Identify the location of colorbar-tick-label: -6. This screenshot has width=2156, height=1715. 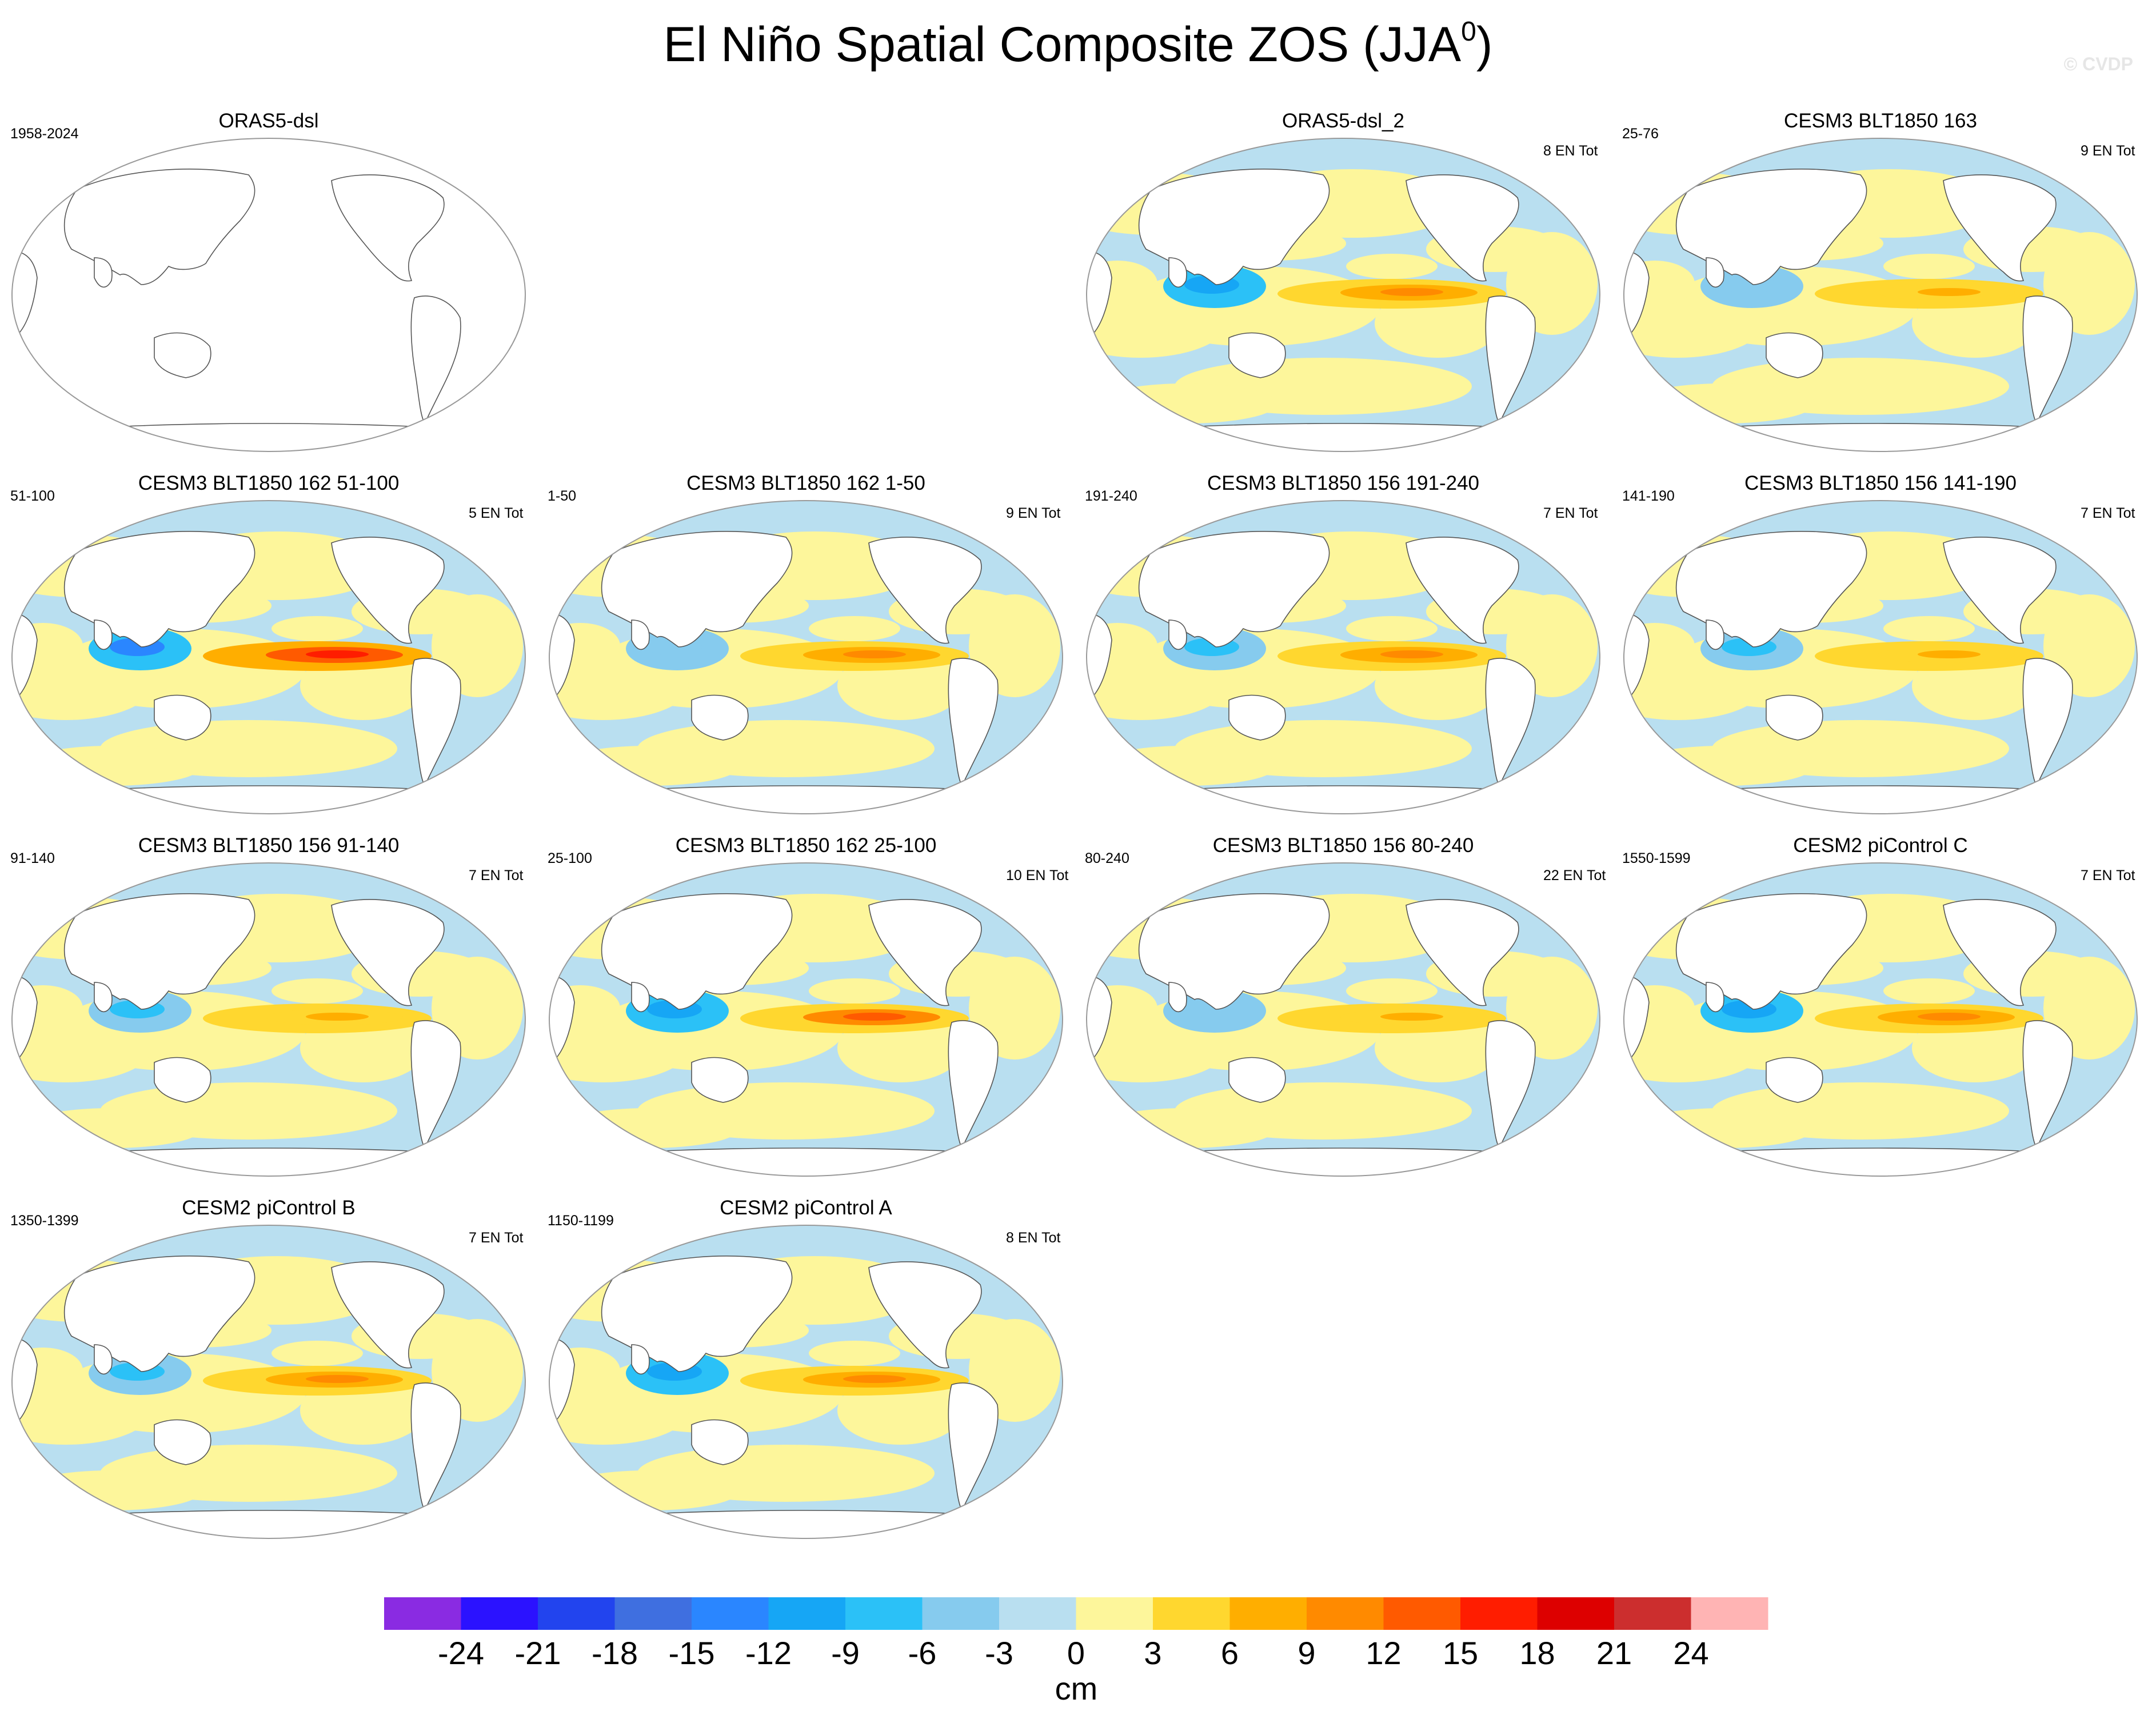
(922, 1653).